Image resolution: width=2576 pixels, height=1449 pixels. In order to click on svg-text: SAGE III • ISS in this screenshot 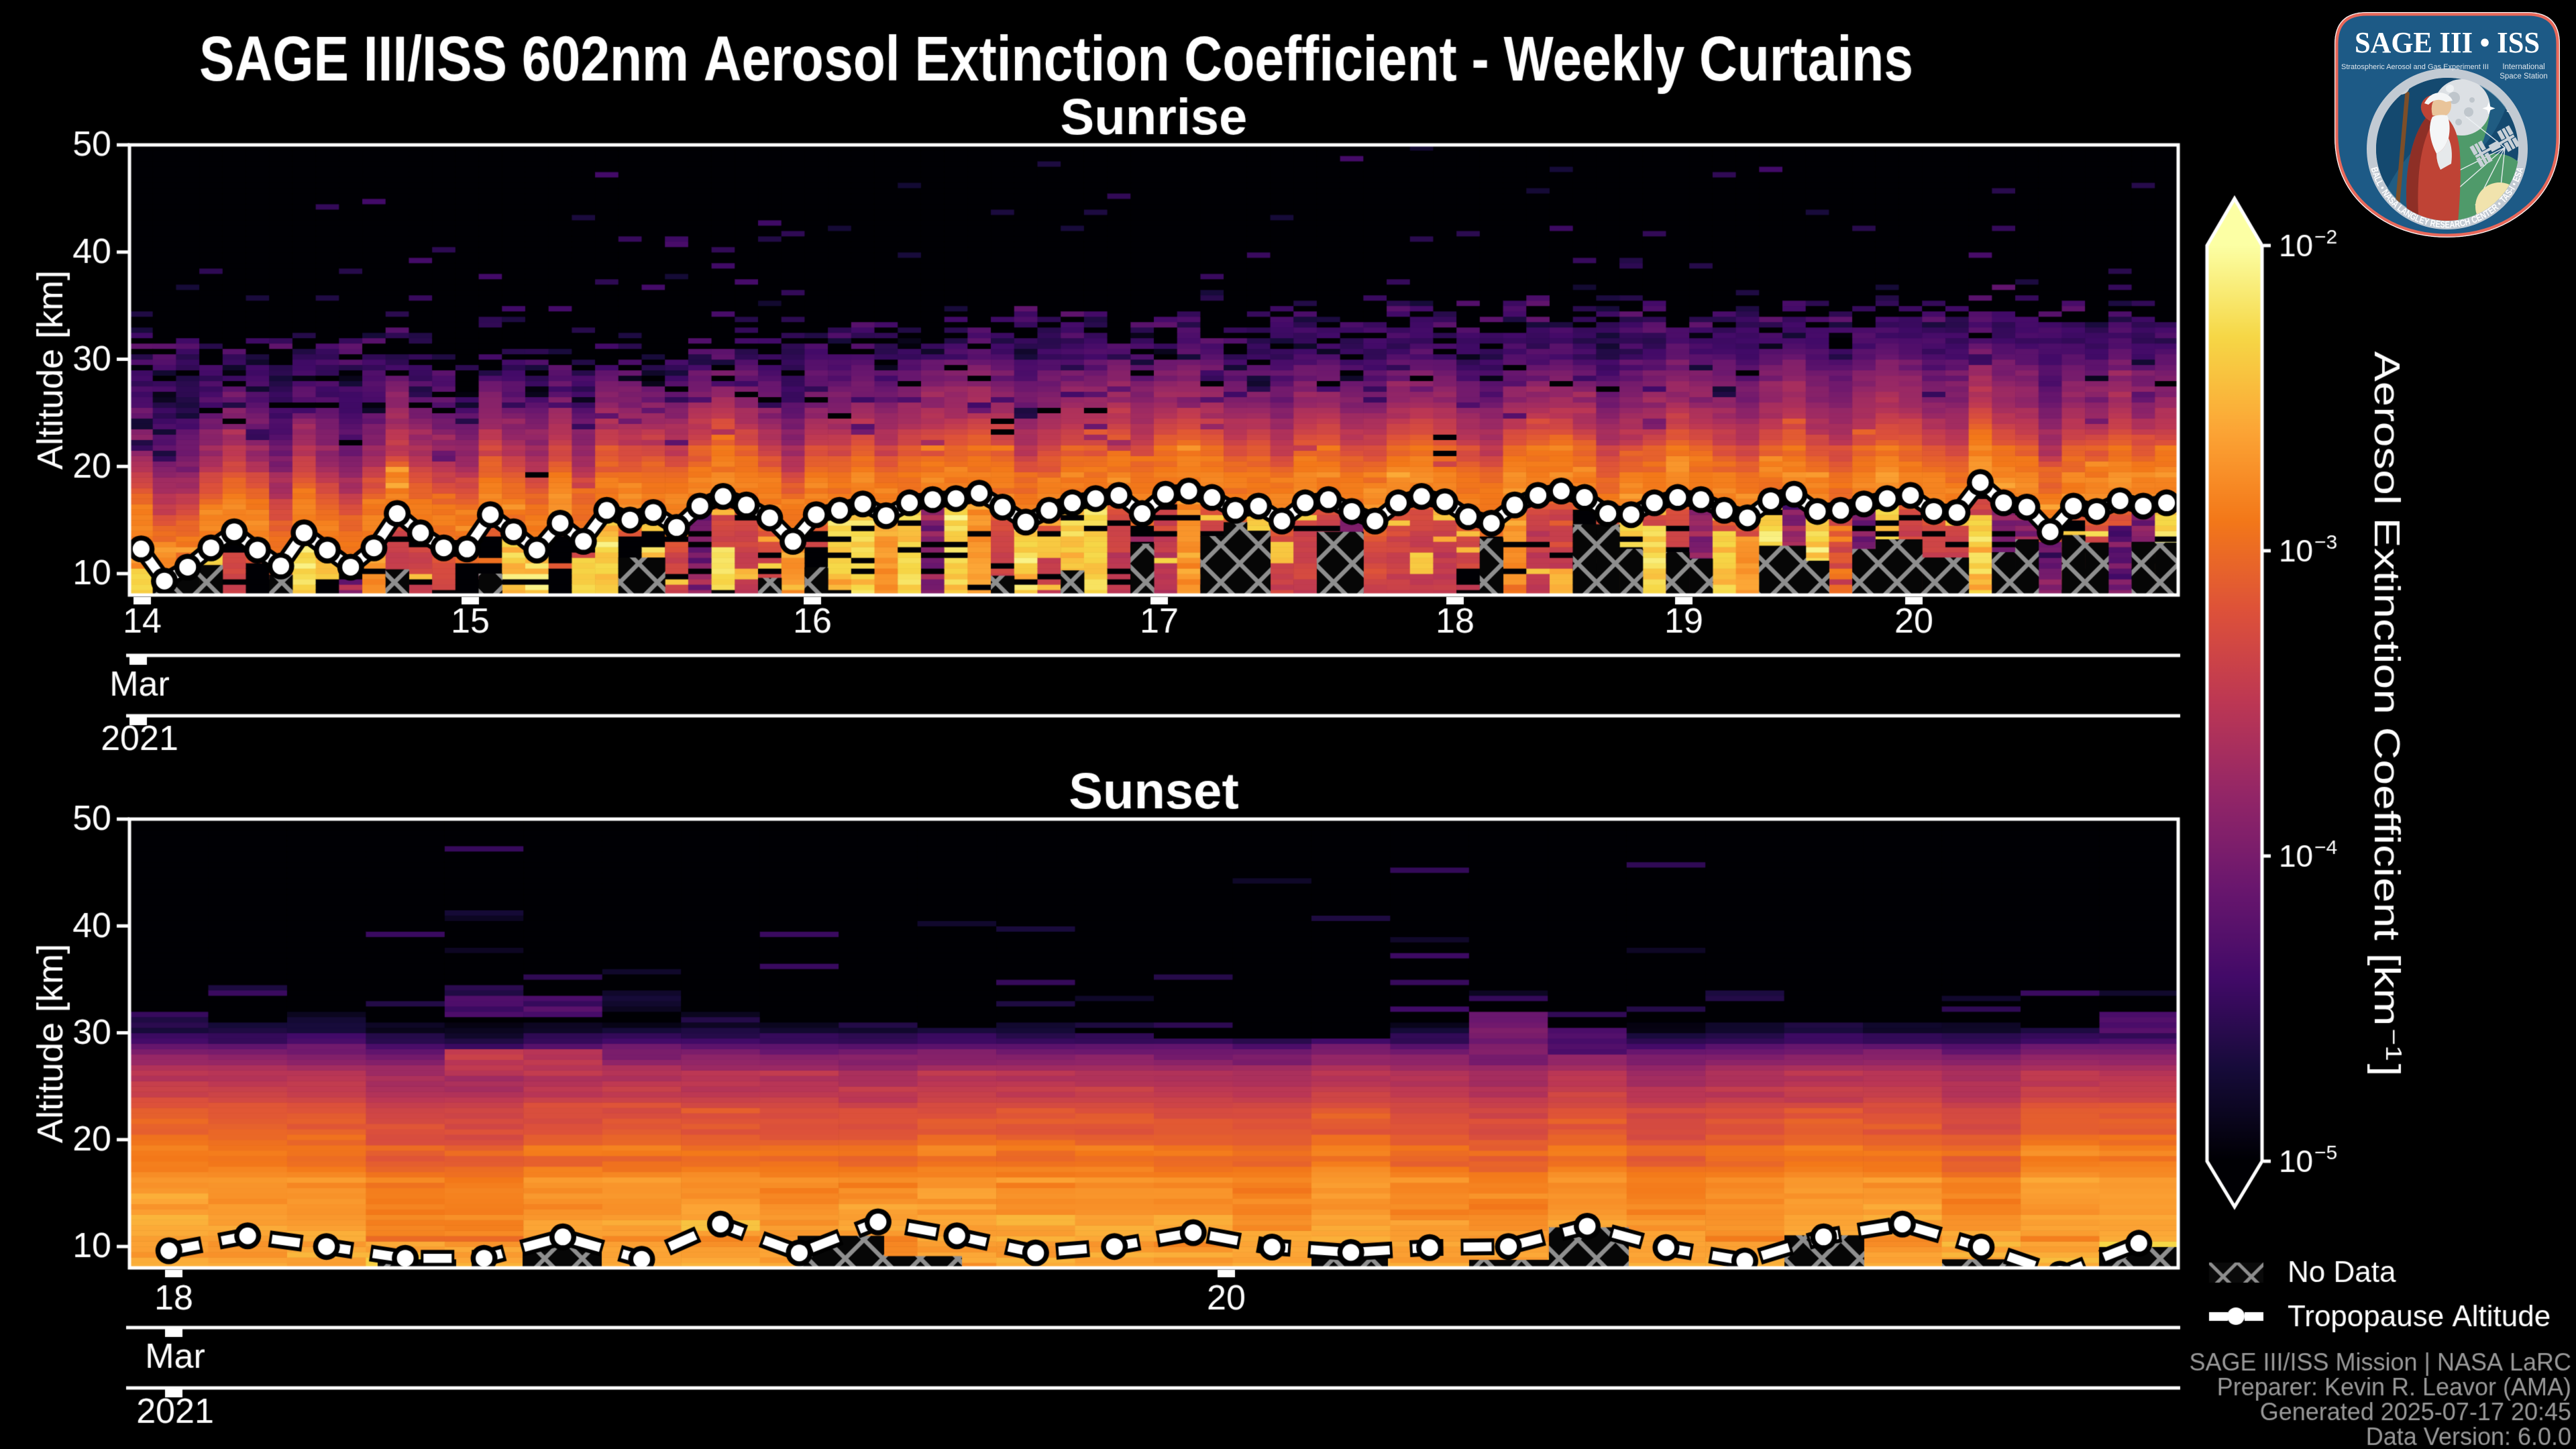, I will do `click(2447, 42)`.